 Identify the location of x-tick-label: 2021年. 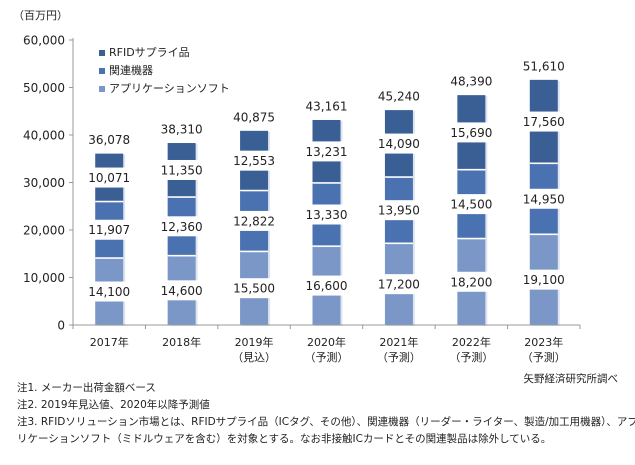
(398, 342).